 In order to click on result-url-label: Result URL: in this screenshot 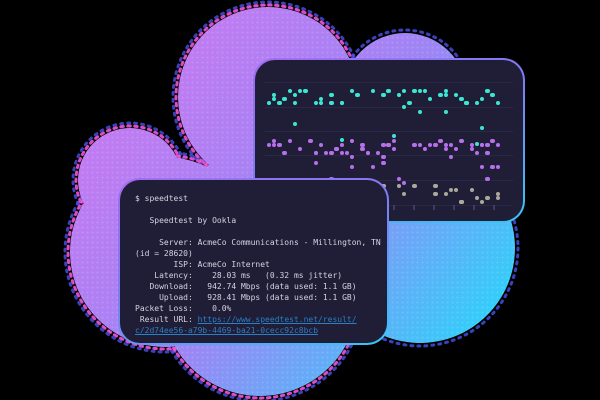, I will do `click(166, 319)`.